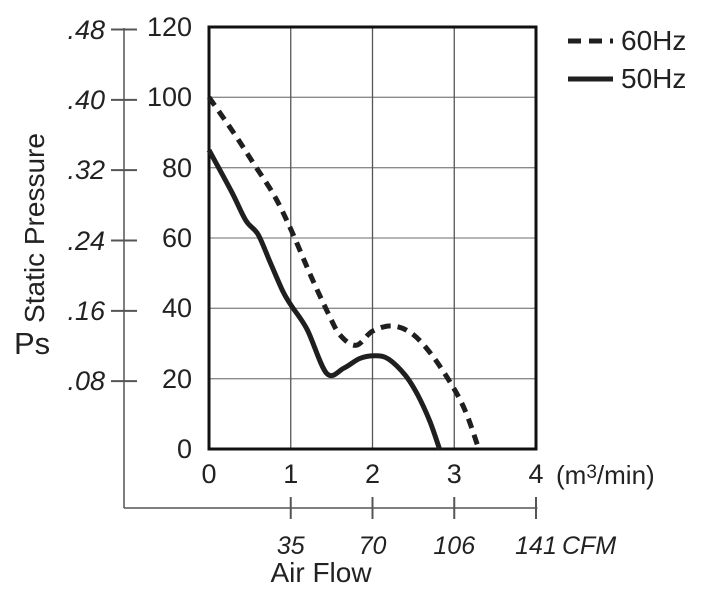  What do you see at coordinates (454, 474) in the screenshot?
I see `x-tick-label-3: 3` at bounding box center [454, 474].